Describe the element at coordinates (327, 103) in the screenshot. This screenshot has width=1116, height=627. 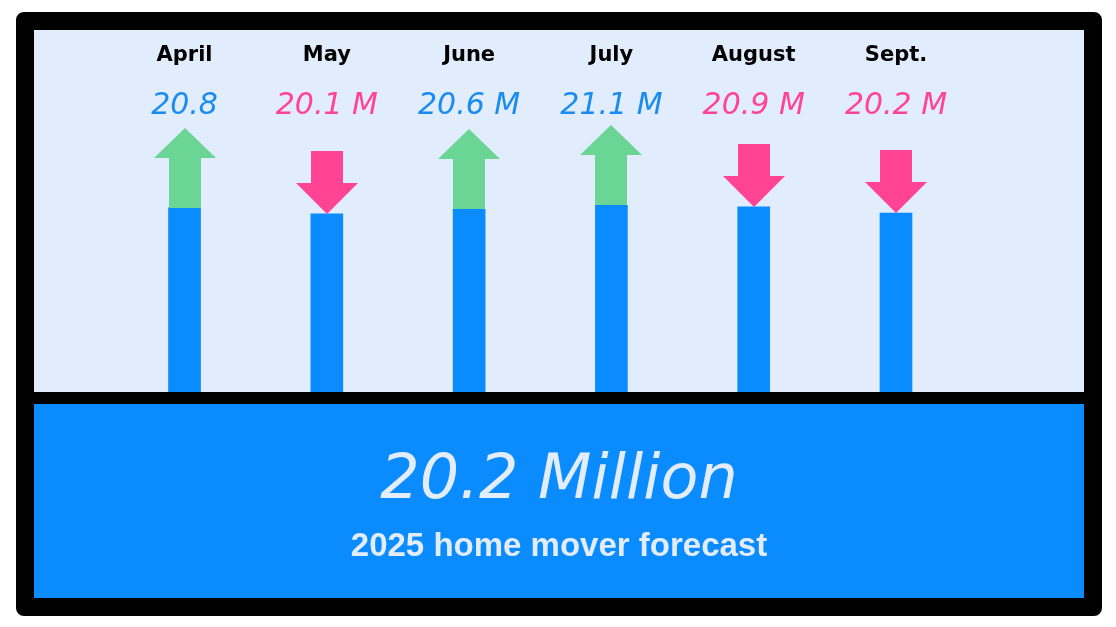
I see `data-label: 20.1 M` at that location.